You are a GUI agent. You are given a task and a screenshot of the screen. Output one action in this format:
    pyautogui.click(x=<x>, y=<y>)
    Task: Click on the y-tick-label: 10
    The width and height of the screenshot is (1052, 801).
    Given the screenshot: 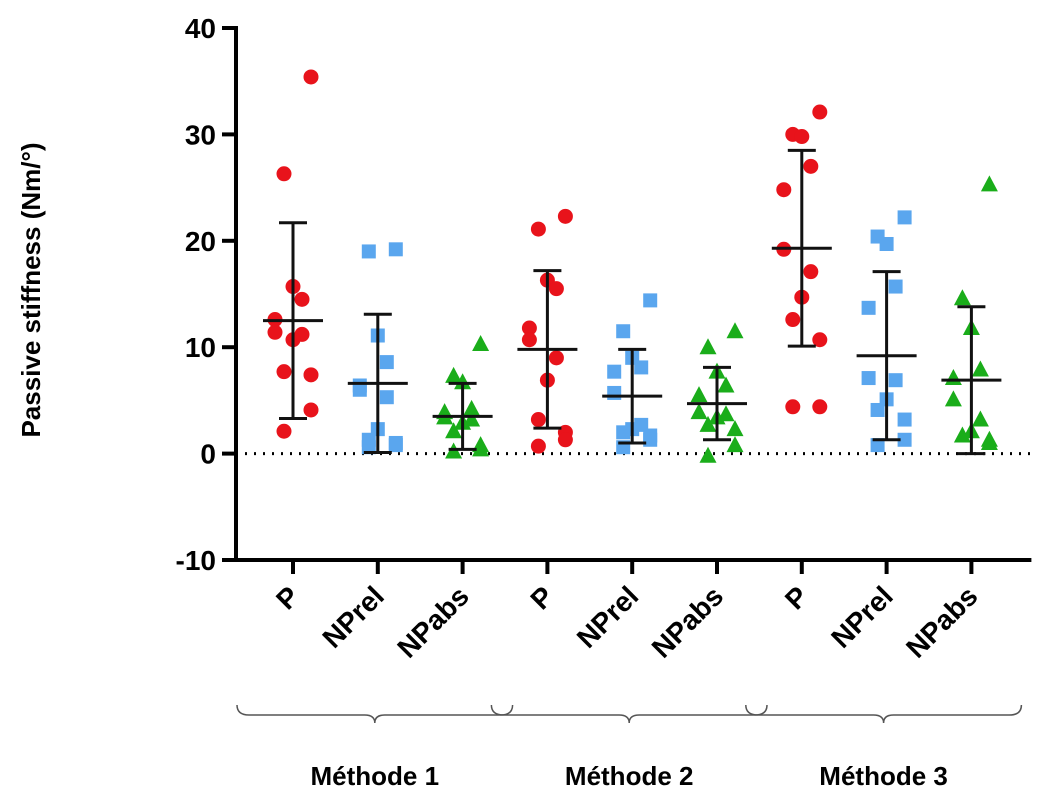 What is the action you would take?
    pyautogui.click(x=200, y=347)
    